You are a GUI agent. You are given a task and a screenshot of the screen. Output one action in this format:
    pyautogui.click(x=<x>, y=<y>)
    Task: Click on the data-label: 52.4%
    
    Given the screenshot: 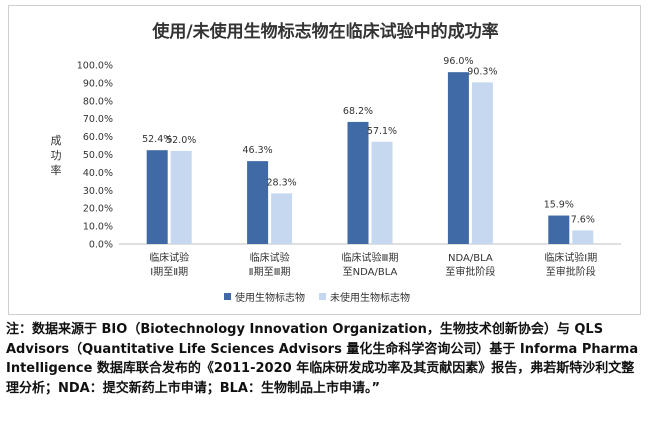 What is the action you would take?
    pyautogui.click(x=157, y=139)
    